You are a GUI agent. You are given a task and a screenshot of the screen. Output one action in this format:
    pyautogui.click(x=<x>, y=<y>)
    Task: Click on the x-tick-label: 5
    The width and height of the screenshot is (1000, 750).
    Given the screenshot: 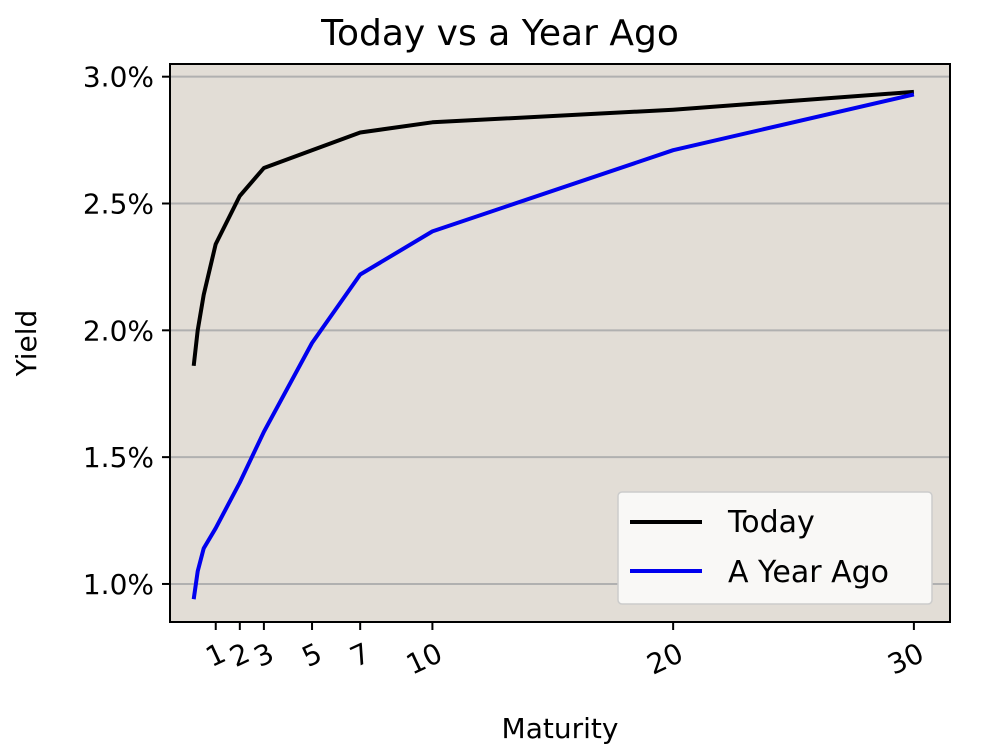 What is the action you would take?
    pyautogui.click(x=312, y=654)
    